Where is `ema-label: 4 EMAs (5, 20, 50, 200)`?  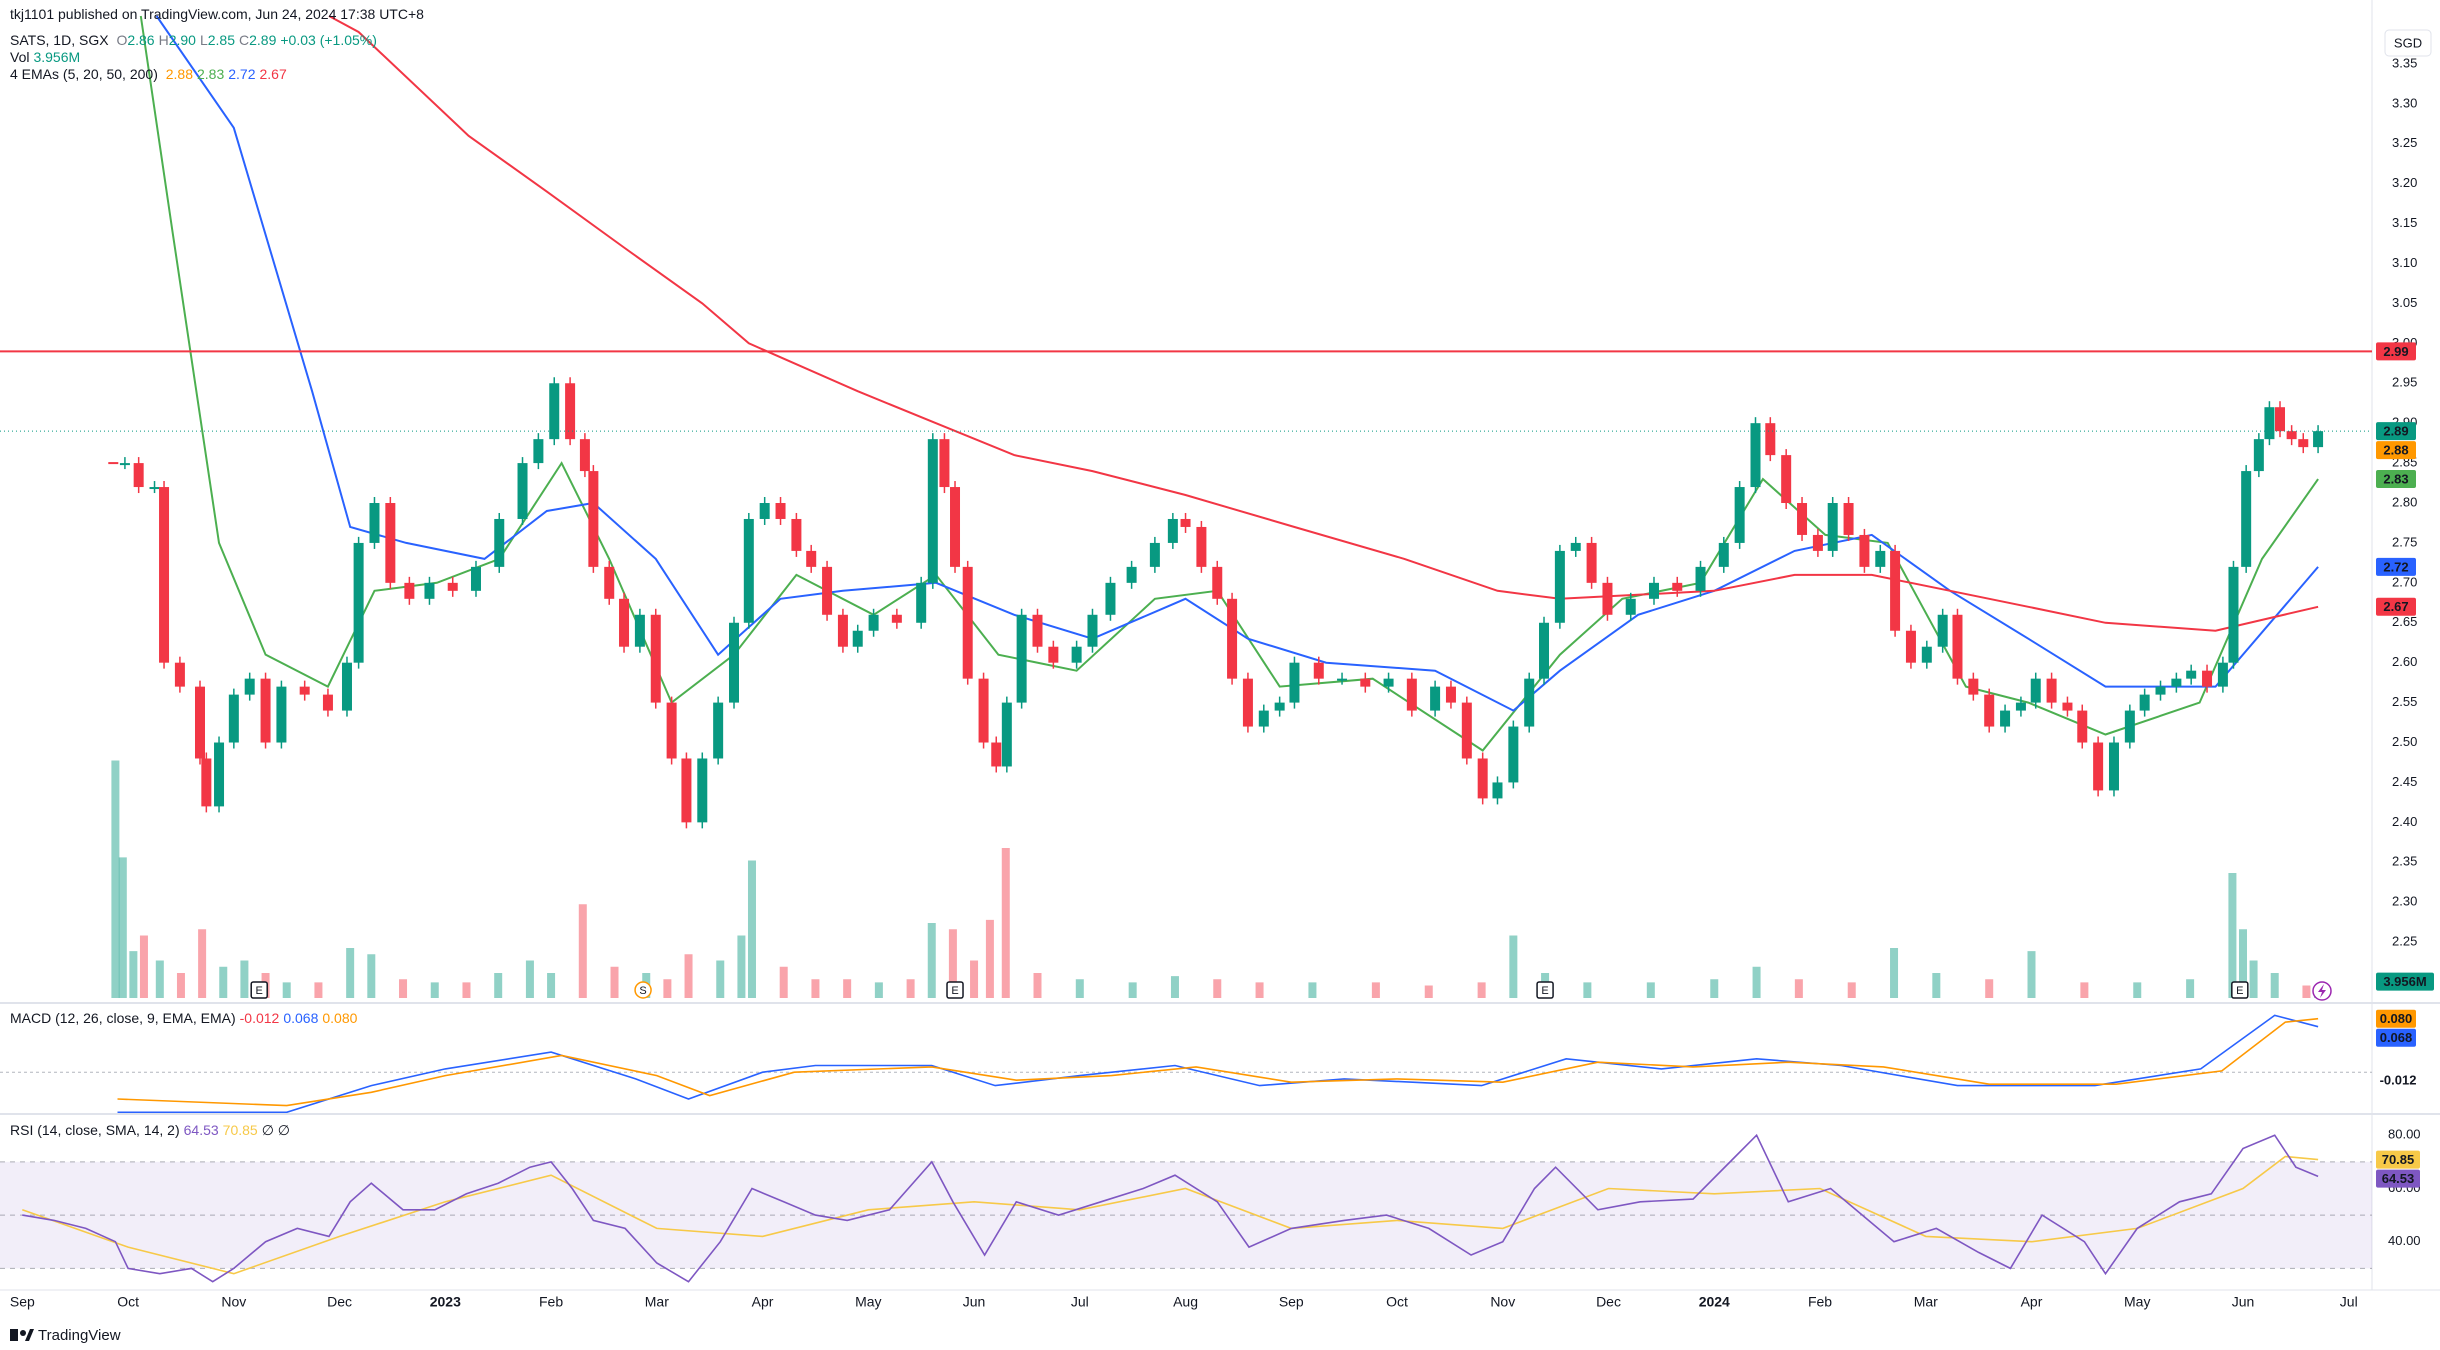 ema-label: 4 EMAs (5, 20, 50, 200) is located at coordinates (84, 74).